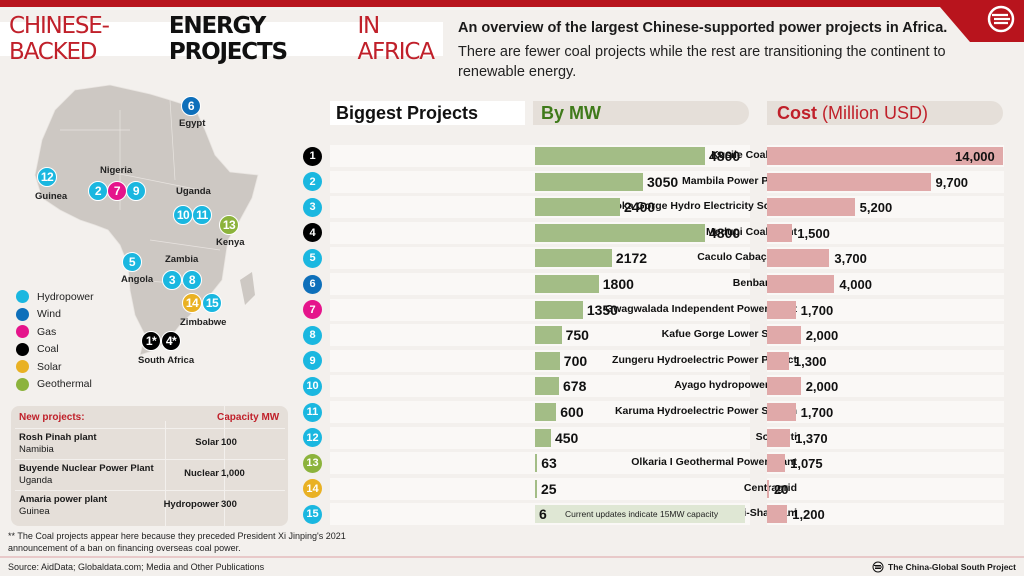 This screenshot has width=1024, height=576. Describe the element at coordinates (55, 350) in the screenshot. I see `legend-item-coal: Coal` at that location.